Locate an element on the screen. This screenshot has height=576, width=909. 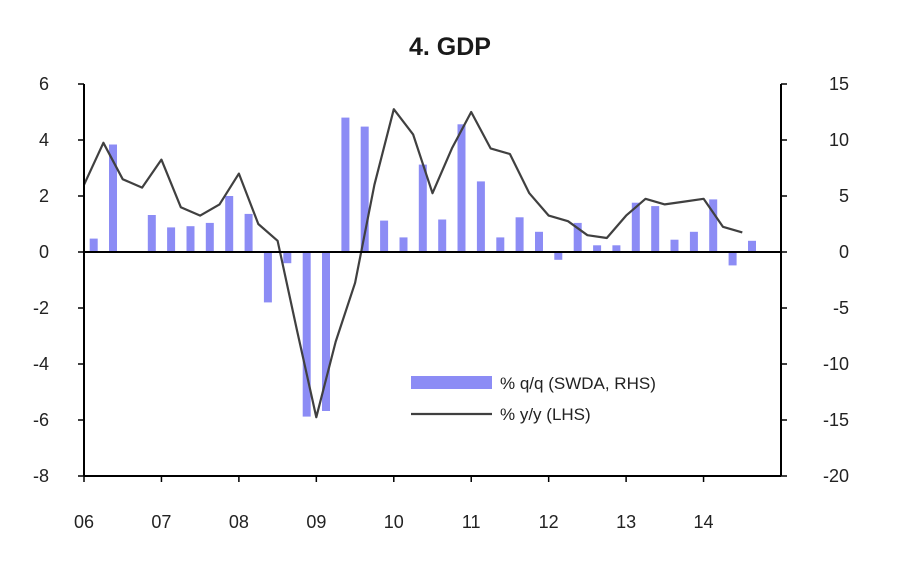
right-tick-label: 0 is located at coordinates (844, 252).